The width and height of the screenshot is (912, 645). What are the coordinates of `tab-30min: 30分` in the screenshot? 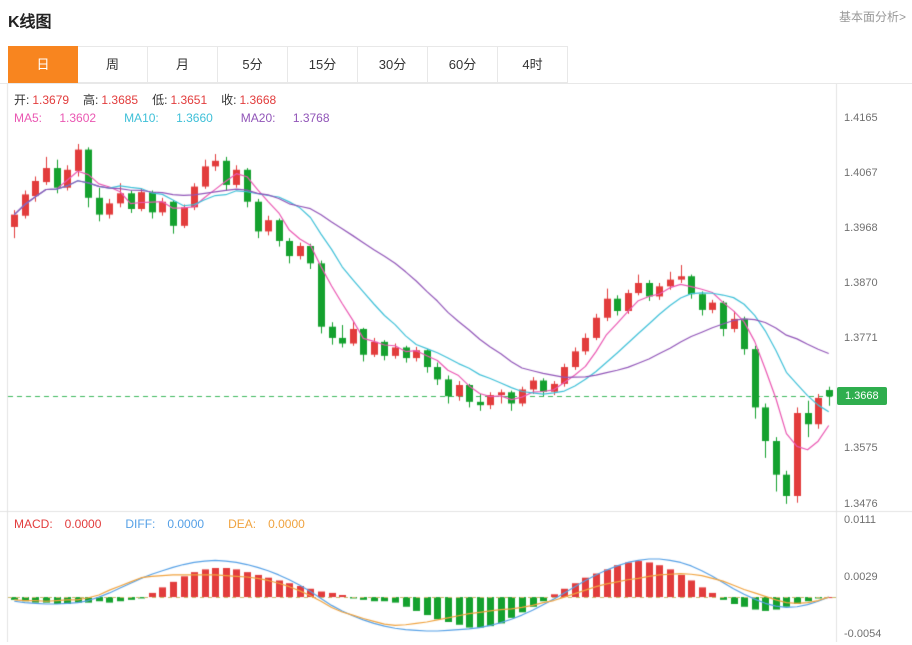 It's located at (393, 64).